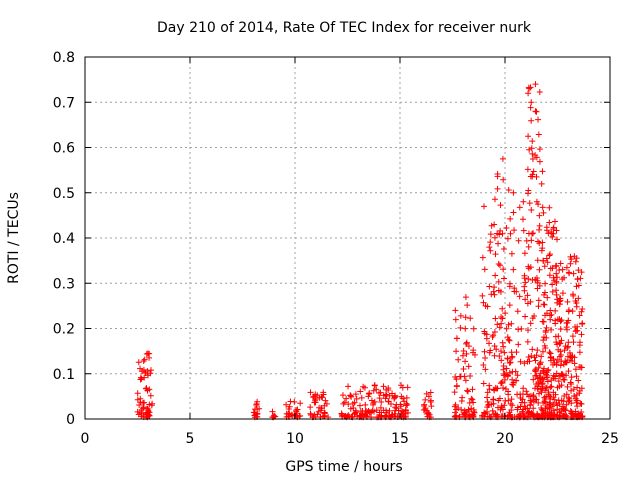  What do you see at coordinates (64, 194) in the screenshot?
I see `y-tick-label: 0.5` at bounding box center [64, 194].